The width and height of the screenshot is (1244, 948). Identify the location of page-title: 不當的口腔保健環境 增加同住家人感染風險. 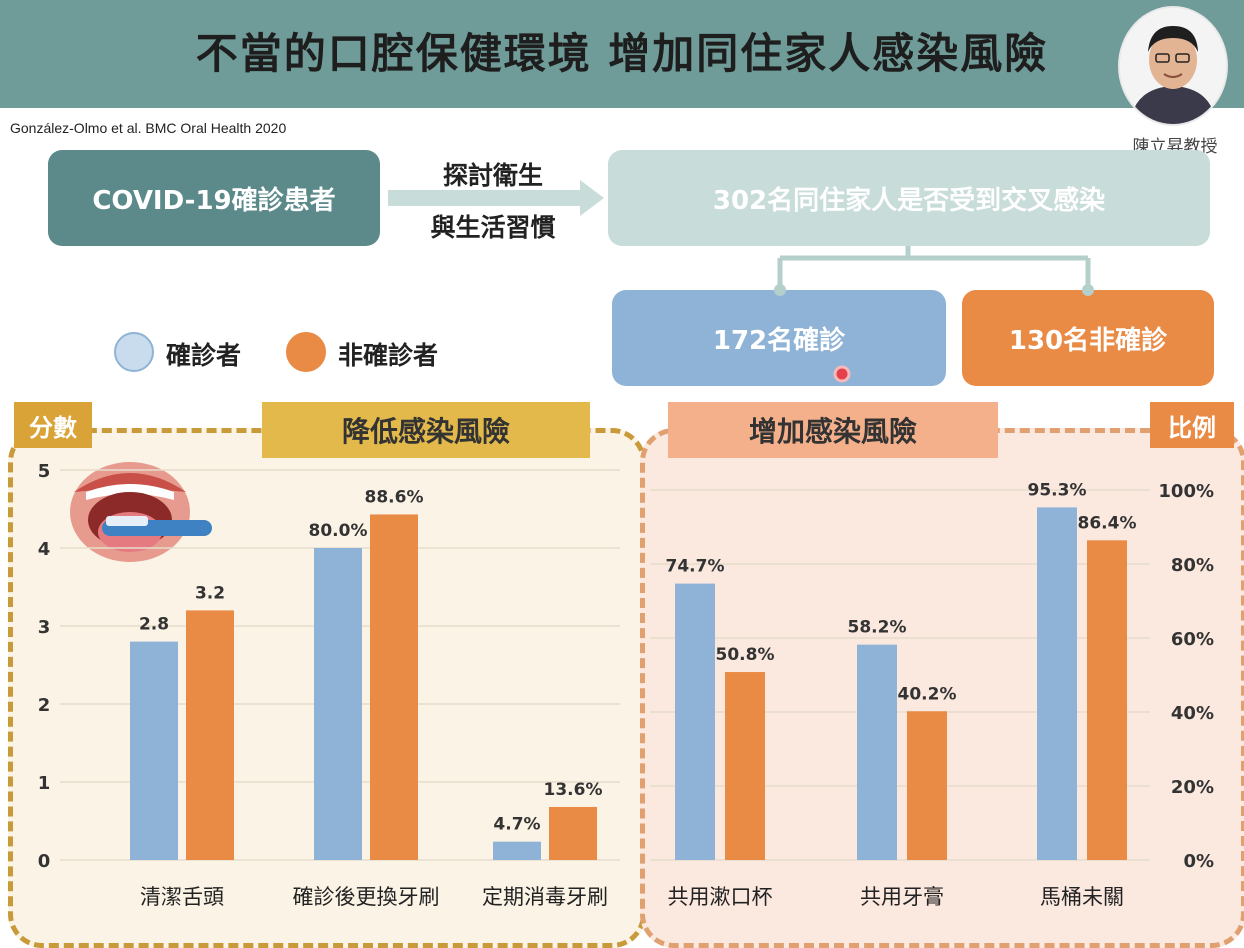
(622, 53).